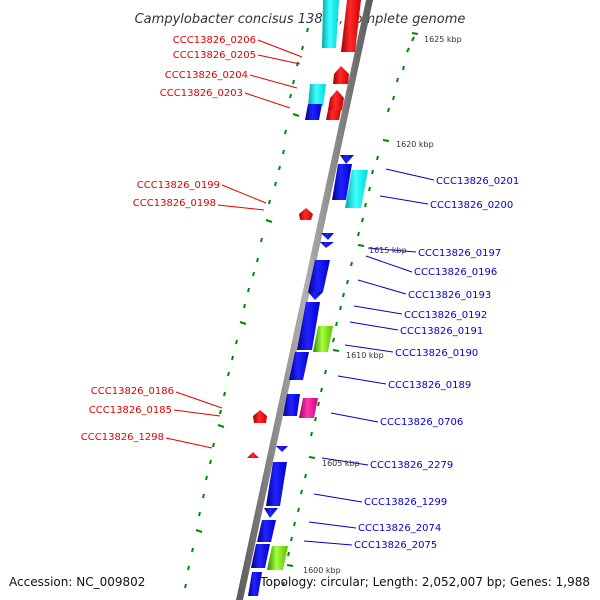 Image resolution: width=600 pixels, height=600 pixels. I want to click on magenta-feature, so click(308, 408).